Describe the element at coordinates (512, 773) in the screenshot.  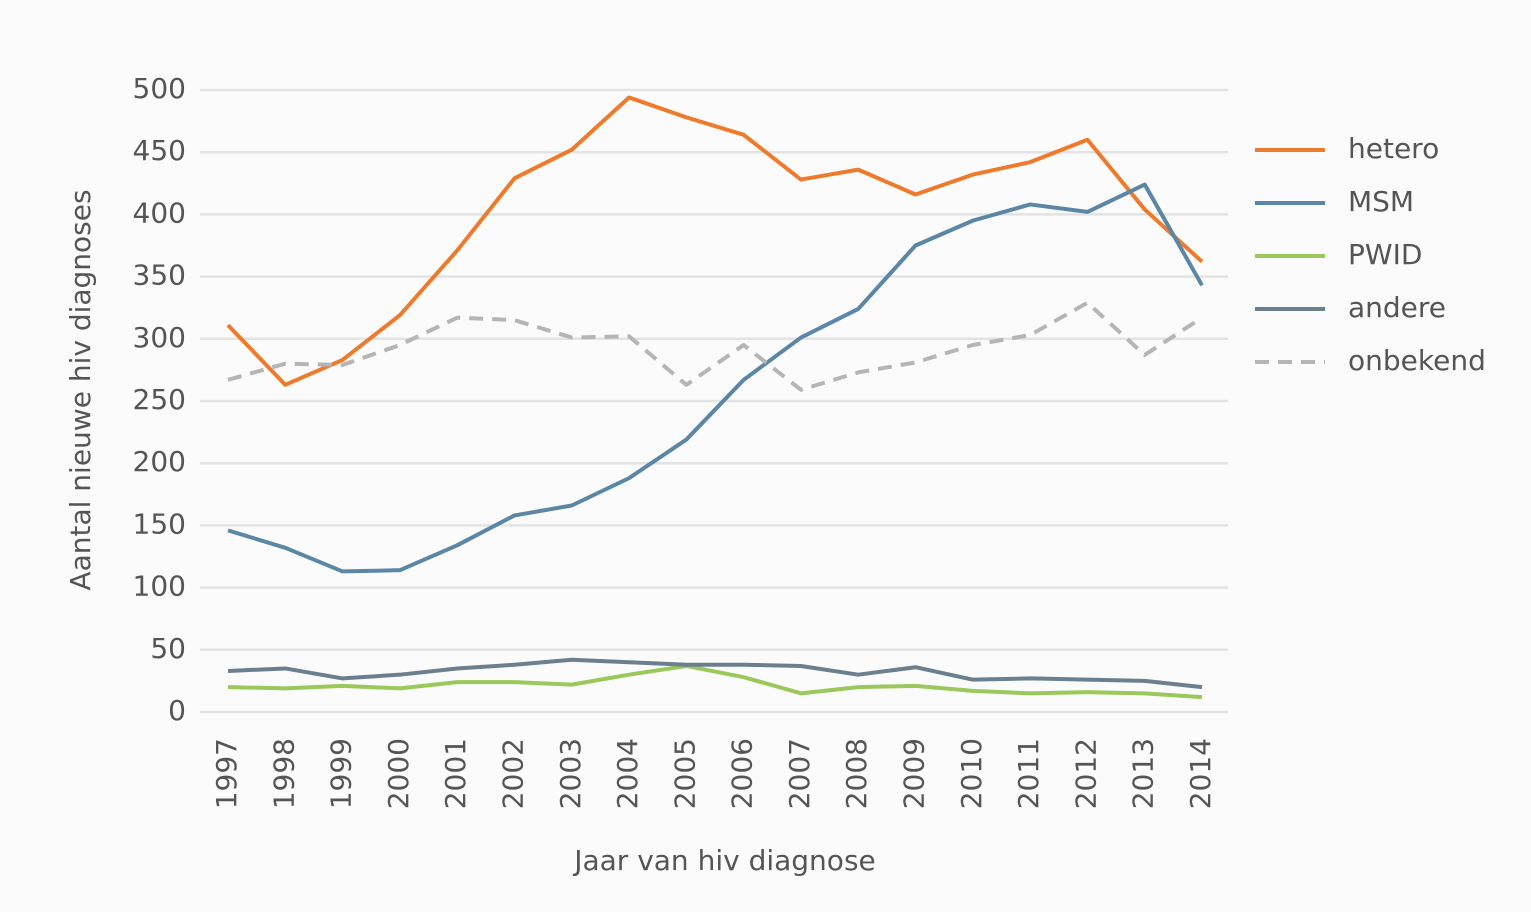
I see `x-tick-label: 2002` at that location.